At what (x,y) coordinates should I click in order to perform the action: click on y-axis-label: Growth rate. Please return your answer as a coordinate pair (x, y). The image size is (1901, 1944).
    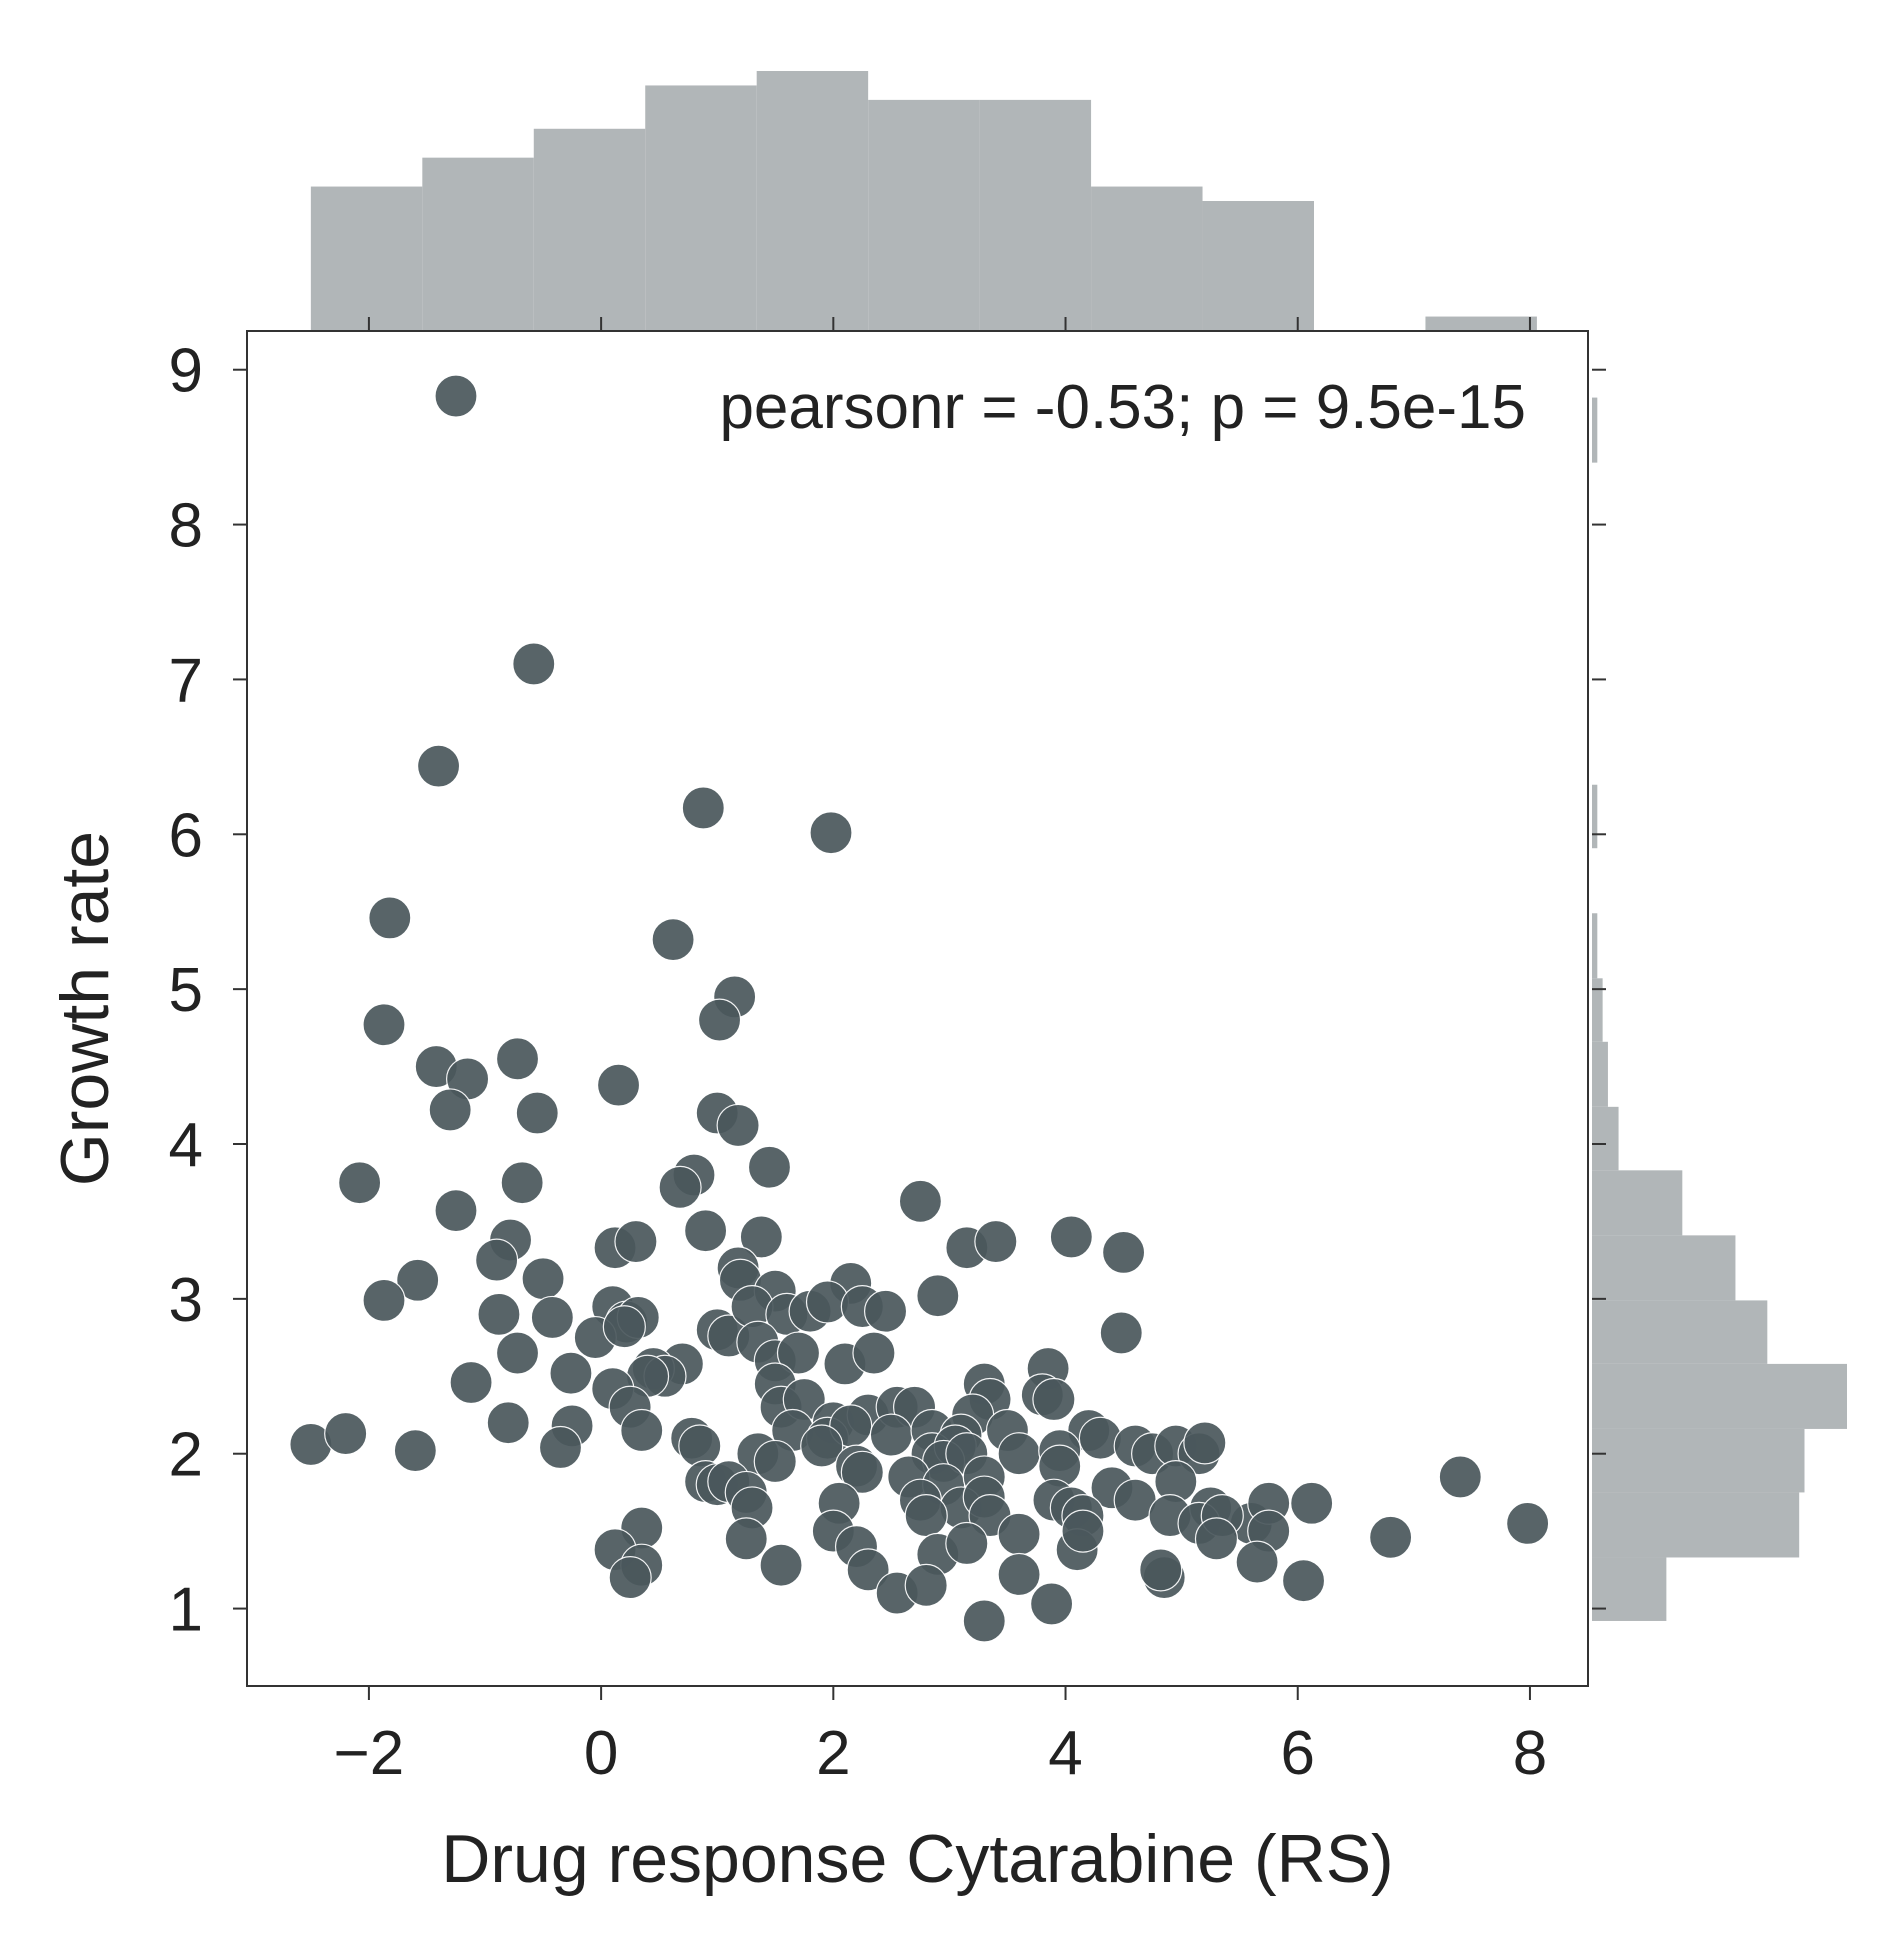
    Looking at the image, I should click on (85, 1008).